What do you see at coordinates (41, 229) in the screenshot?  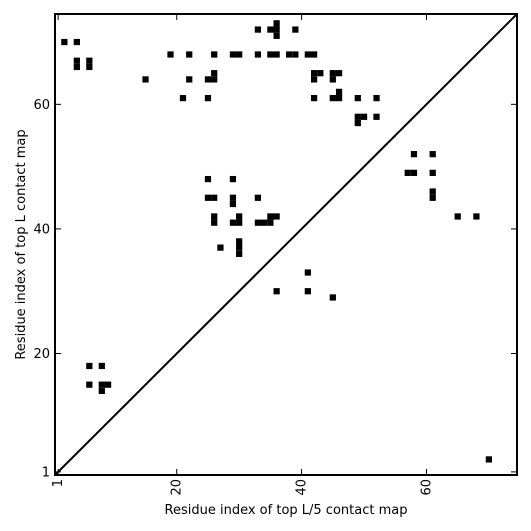 I see `y-tick-label: 40` at bounding box center [41, 229].